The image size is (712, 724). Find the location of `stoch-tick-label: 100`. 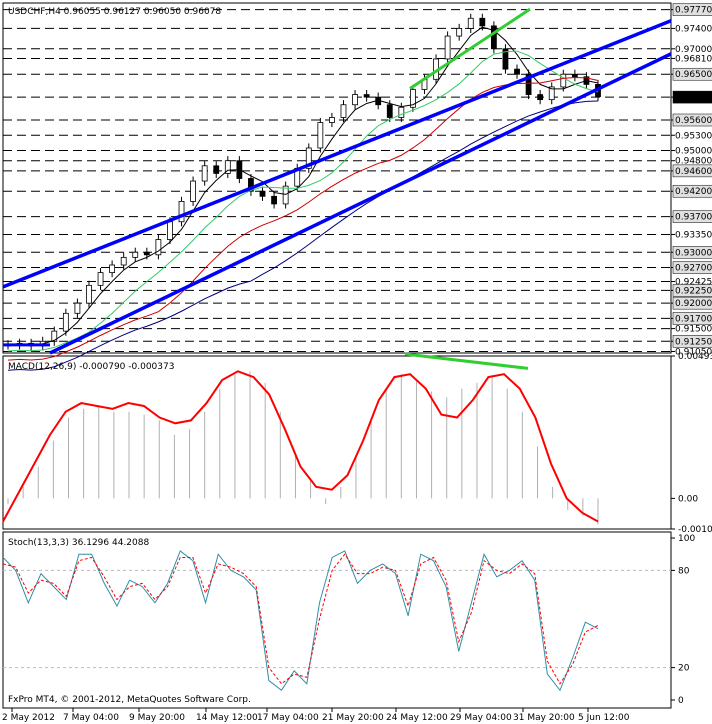

stoch-tick-label: 100 is located at coordinates (686, 539).